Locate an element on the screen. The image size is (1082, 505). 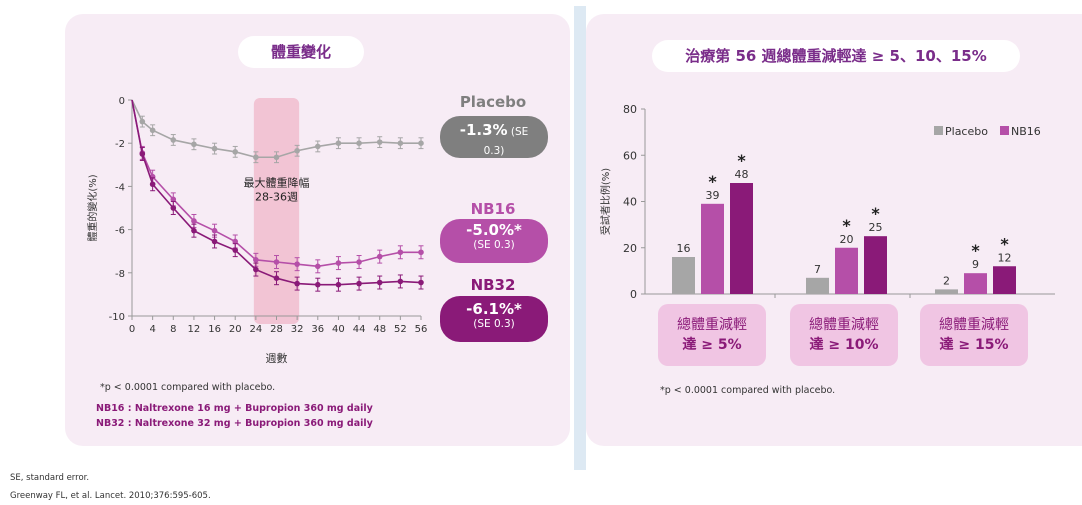
x-tick-label: 20 is located at coordinates (235, 329).